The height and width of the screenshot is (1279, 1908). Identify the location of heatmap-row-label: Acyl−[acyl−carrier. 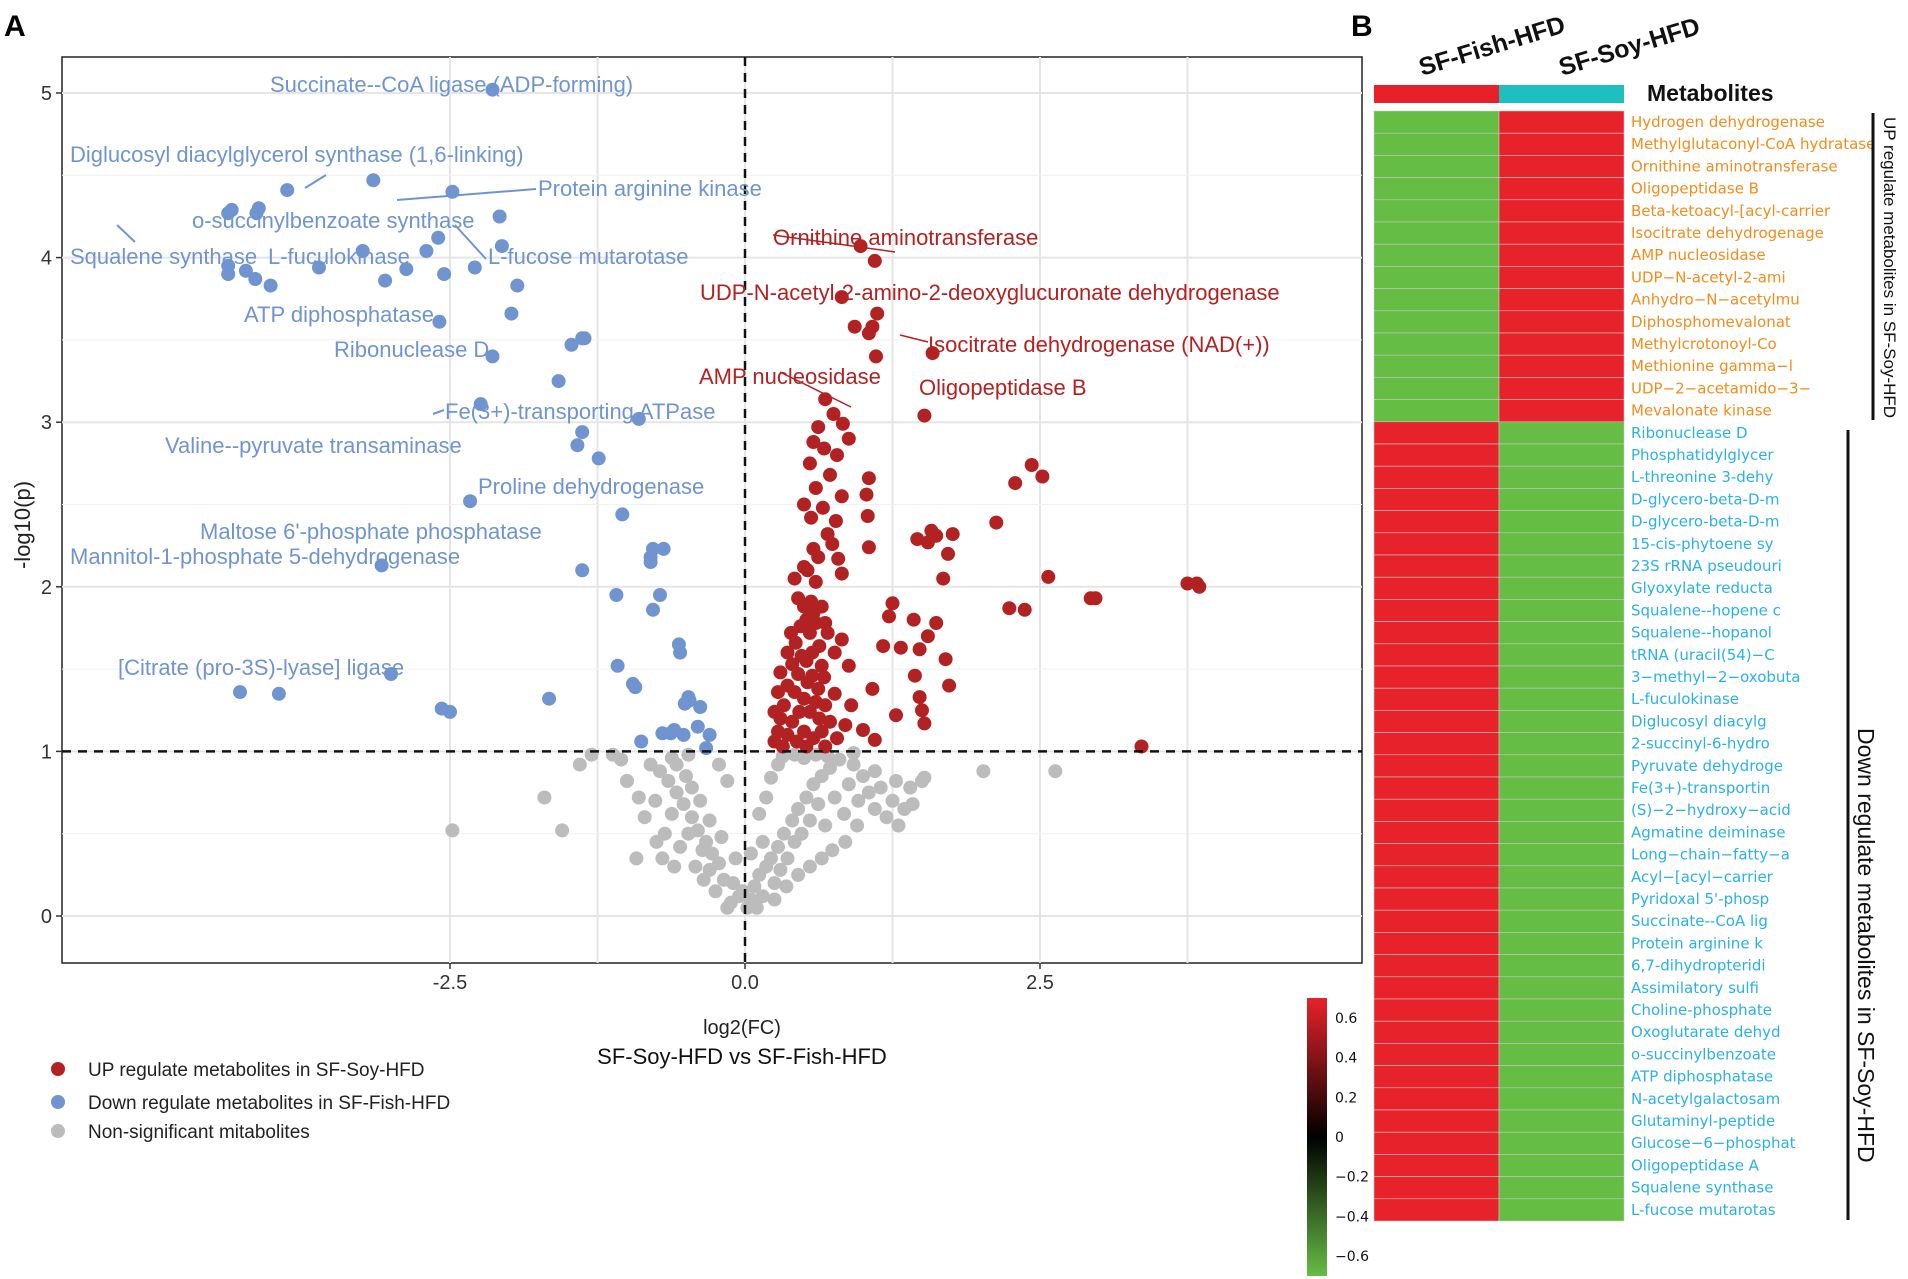
(1702, 877).